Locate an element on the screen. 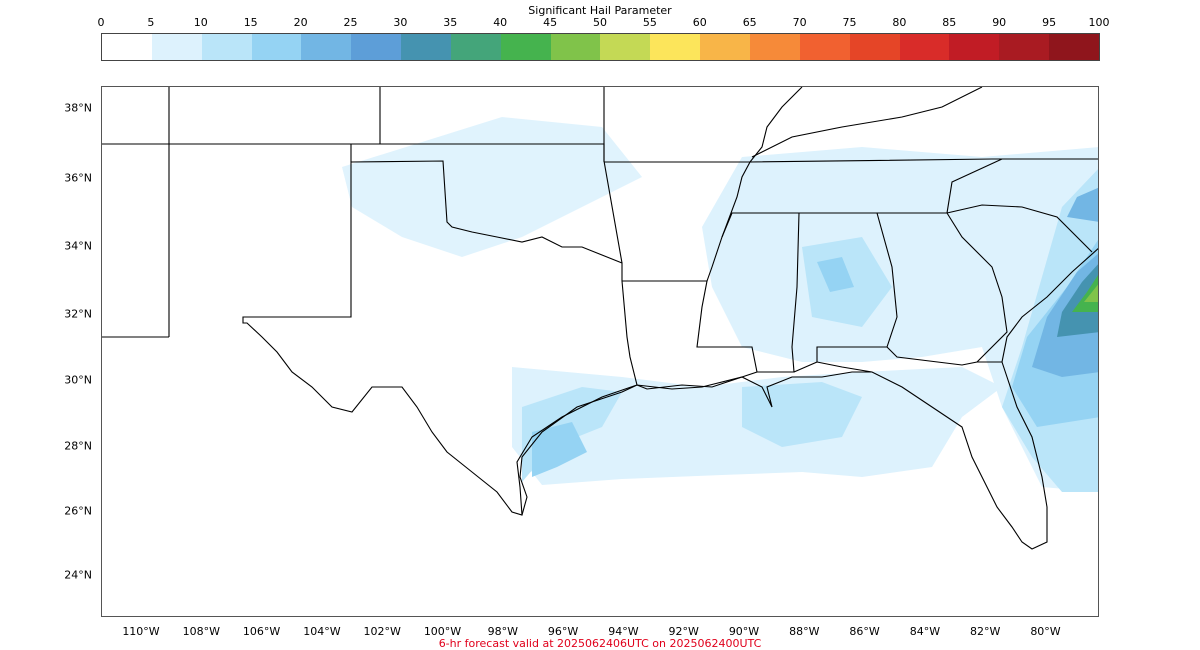  lon-label: 104°W is located at coordinates (322, 631).